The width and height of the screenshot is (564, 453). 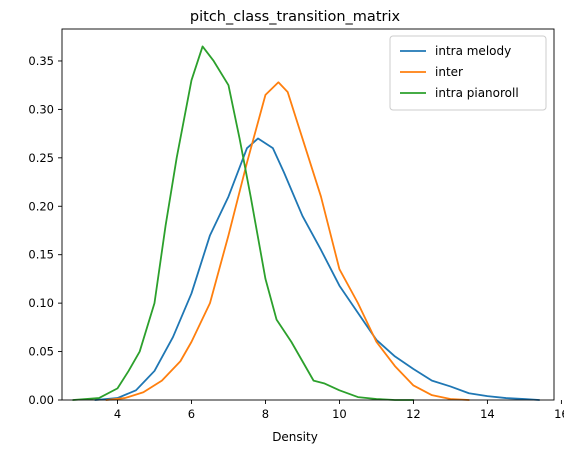 I want to click on x-tick-label: 6, so click(x=191, y=414).